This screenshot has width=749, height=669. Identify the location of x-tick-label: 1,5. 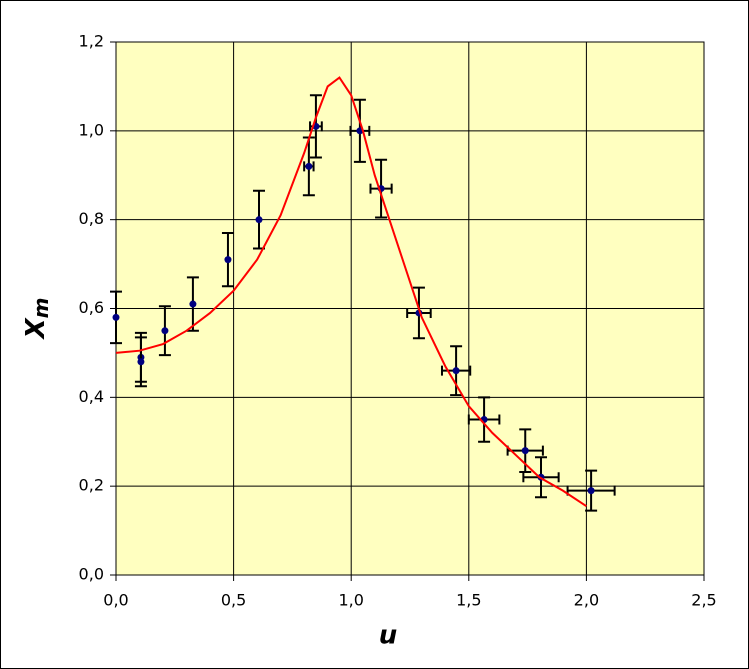
(468, 600).